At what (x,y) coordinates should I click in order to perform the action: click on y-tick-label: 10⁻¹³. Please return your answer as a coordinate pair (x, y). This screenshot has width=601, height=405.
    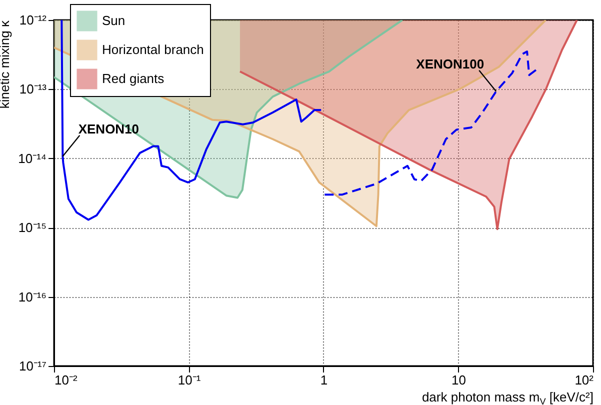
    Looking at the image, I should click on (33, 89).